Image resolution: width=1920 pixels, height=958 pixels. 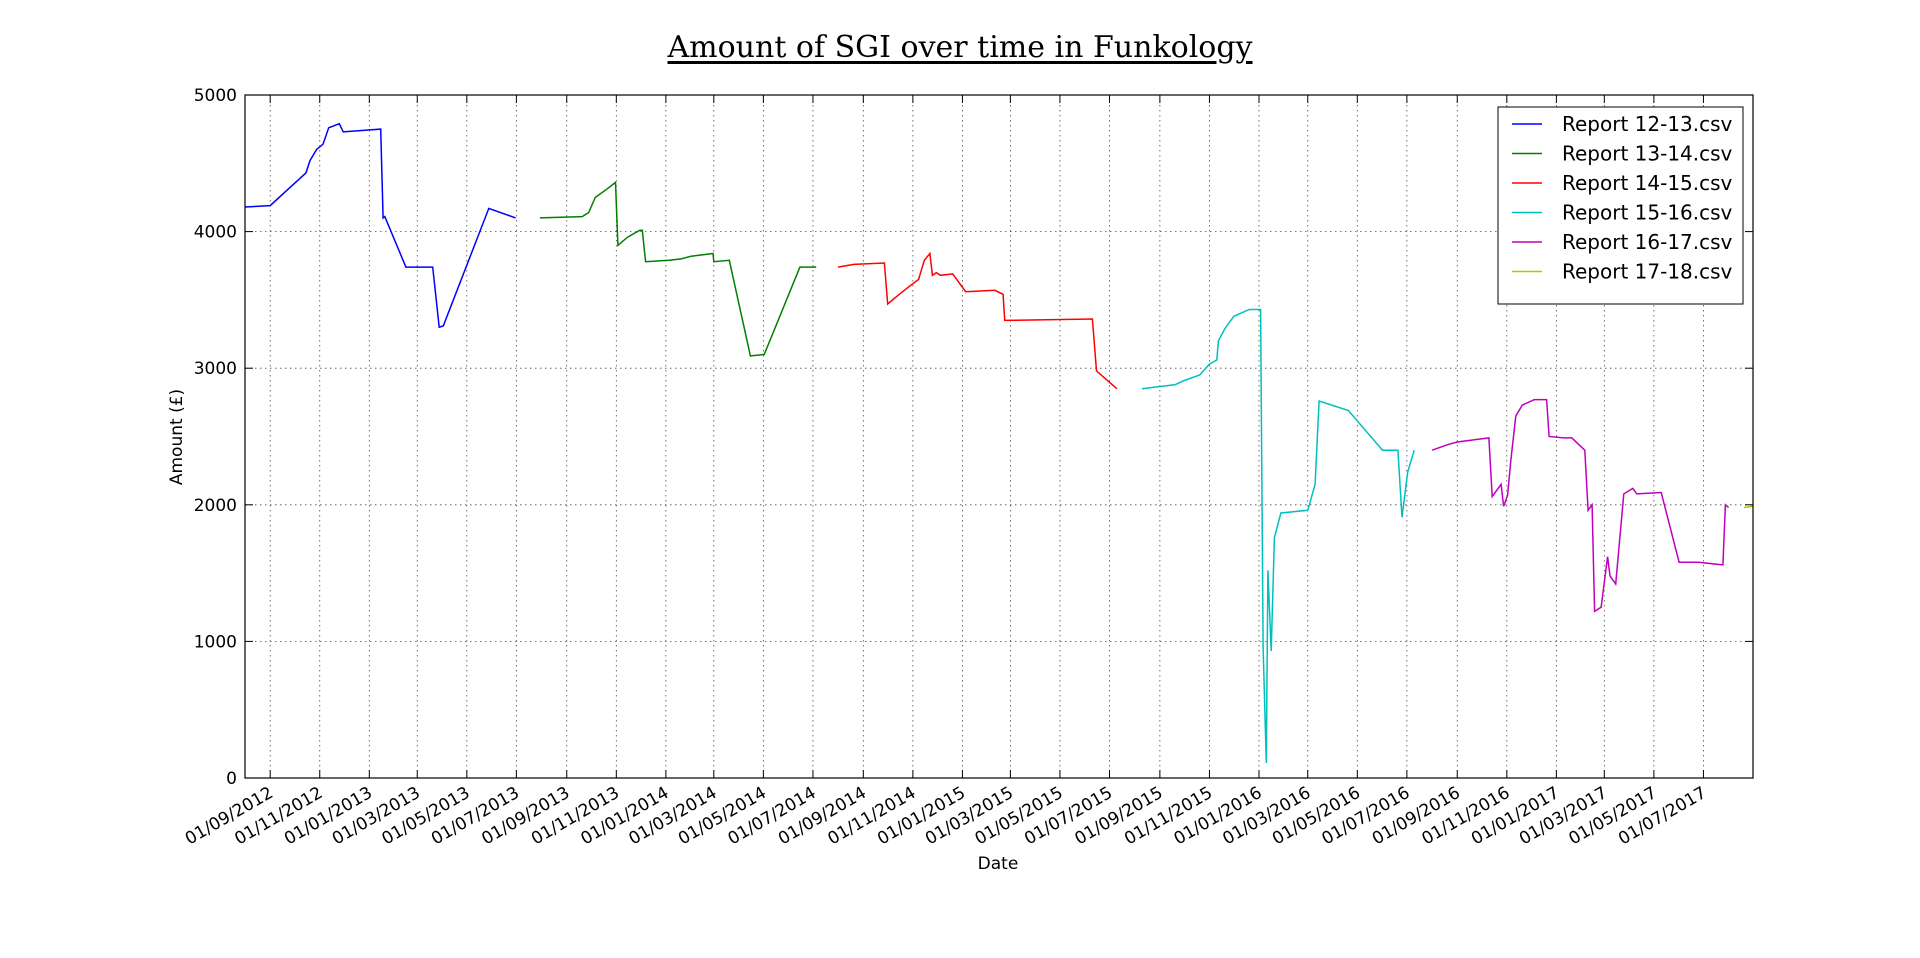 I want to click on y-tick-label: 4000, so click(x=215, y=233).